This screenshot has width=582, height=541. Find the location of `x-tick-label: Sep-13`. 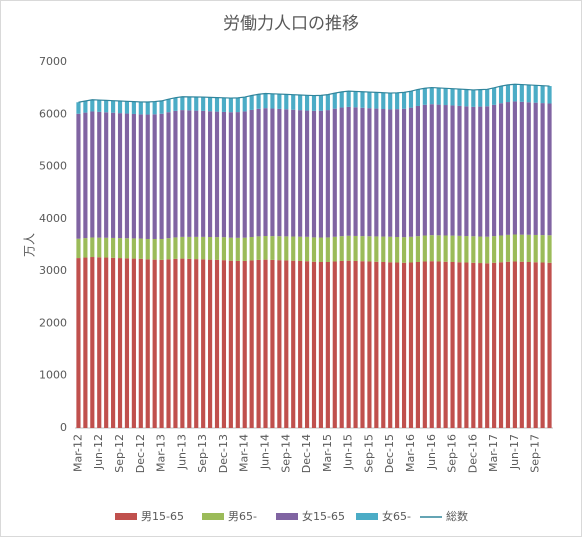

x-tick-label: Sep-13 is located at coordinates (202, 453).